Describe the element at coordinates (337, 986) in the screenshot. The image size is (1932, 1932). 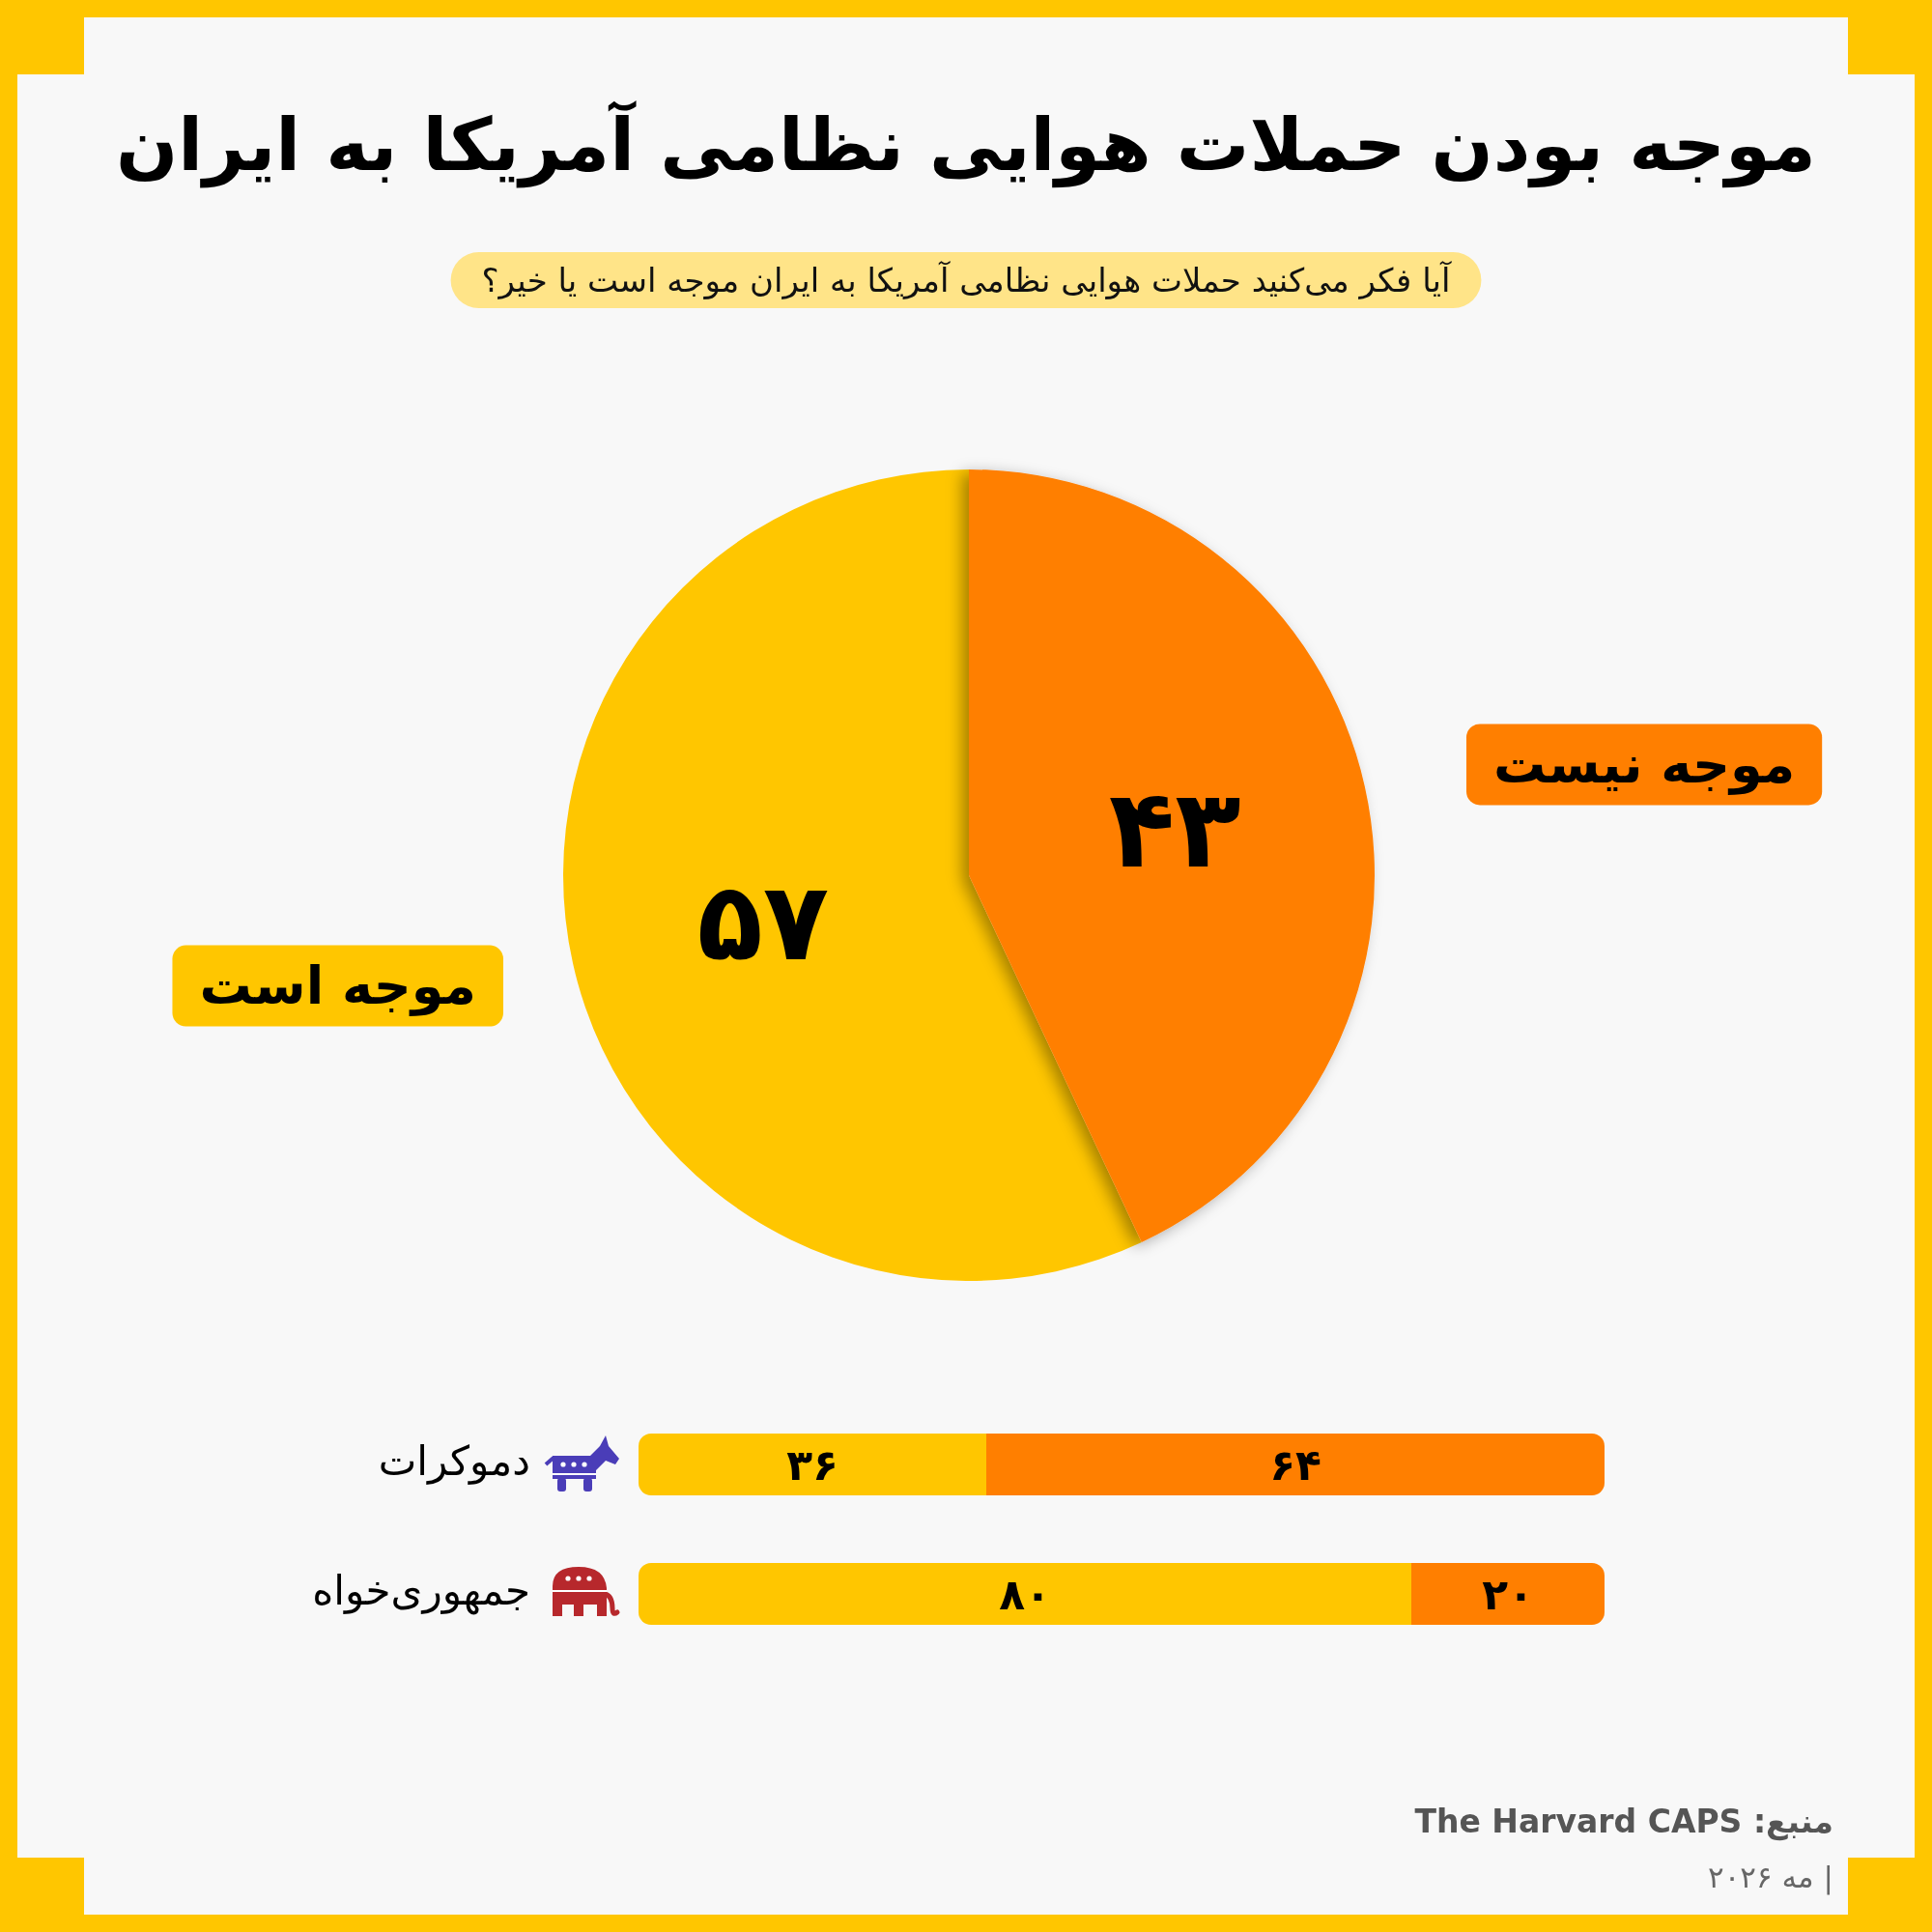
I see `slice-label: موجه است` at that location.